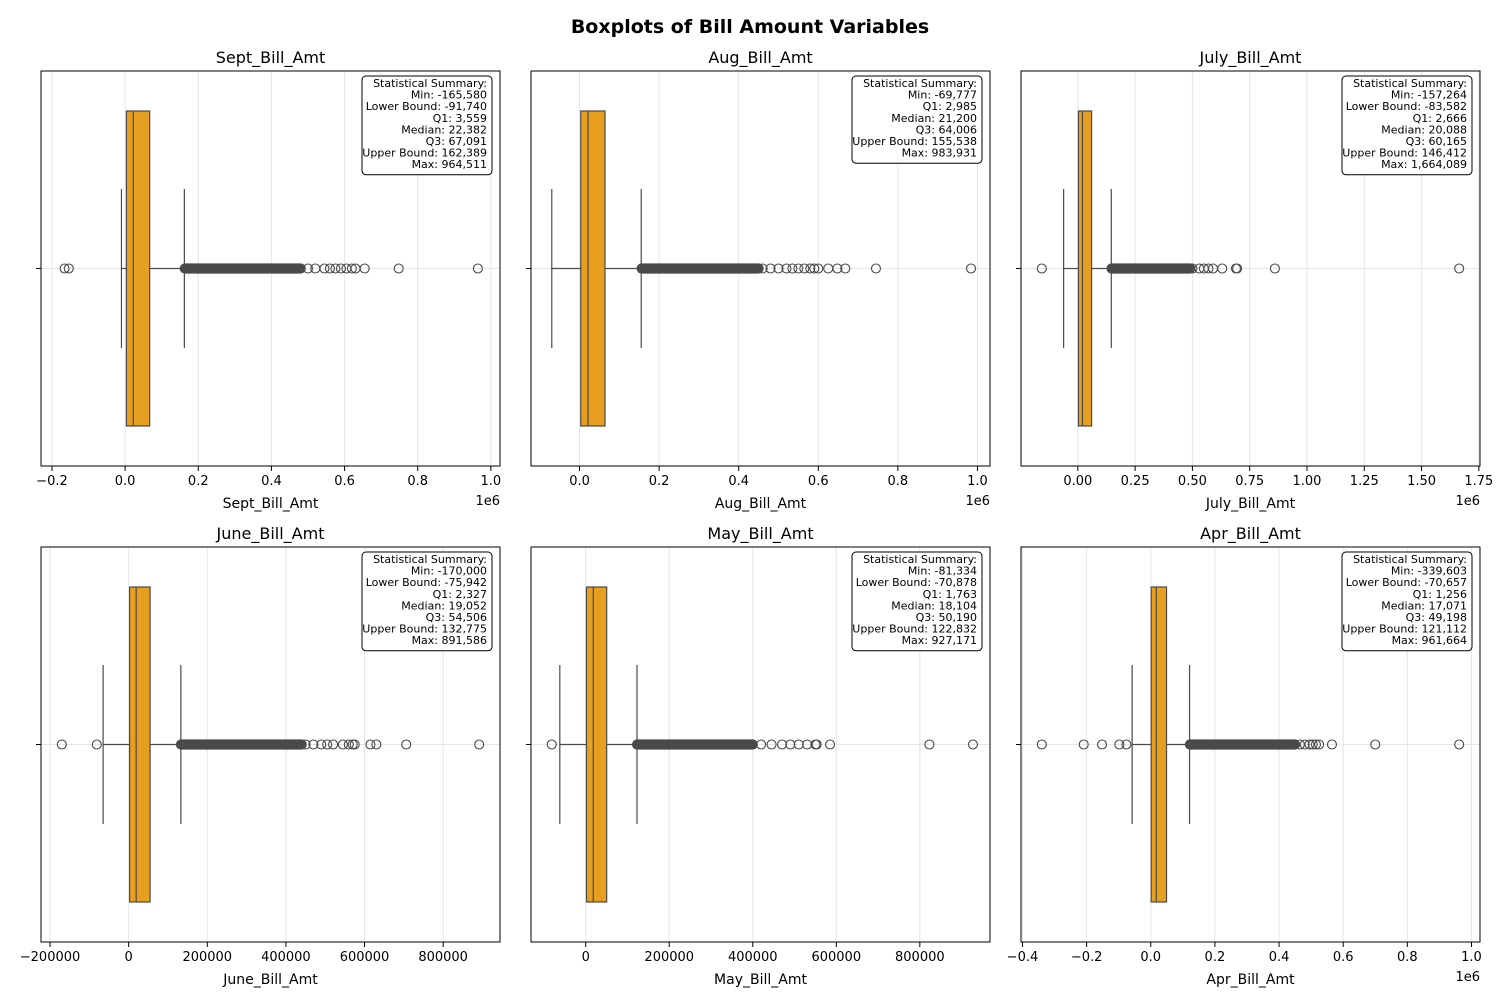 This screenshot has width=1500, height=1000. I want to click on x-tick-label: 0.75, so click(1249, 481).